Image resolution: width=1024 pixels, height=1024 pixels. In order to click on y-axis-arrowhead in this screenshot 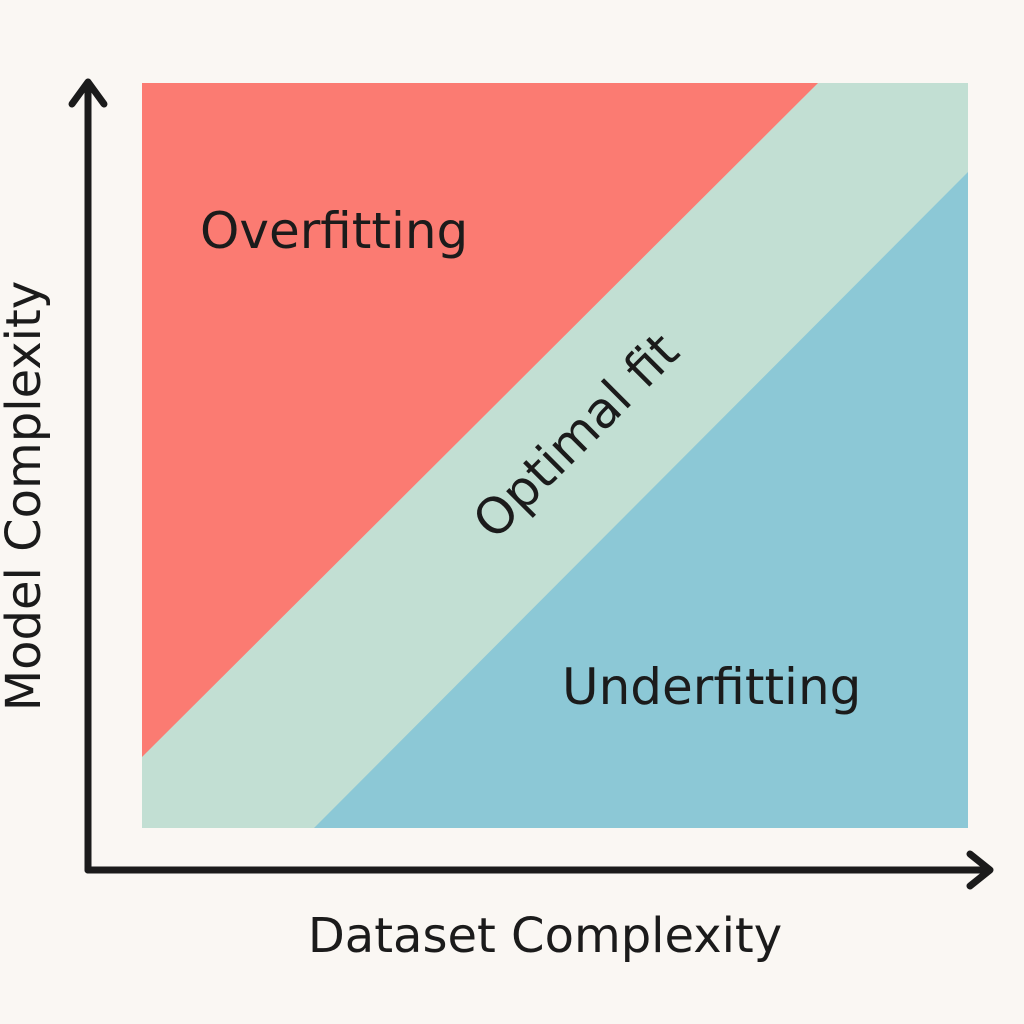, I will do `click(88, 93)`.